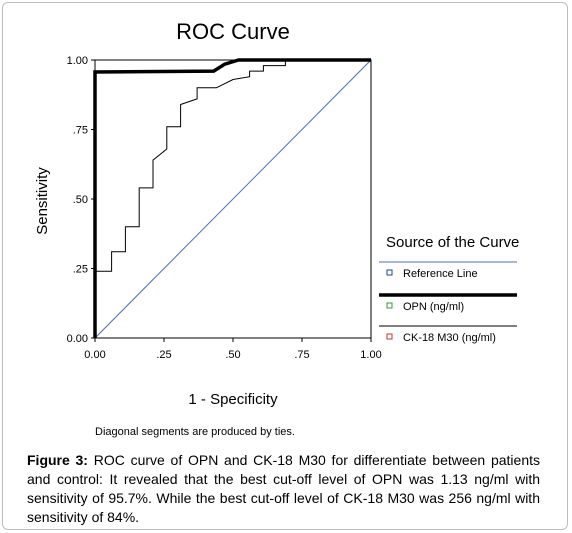 This screenshot has height=533, width=572. What do you see at coordinates (370, 355) in the screenshot?
I see `x-tick-label: 1.00` at bounding box center [370, 355].